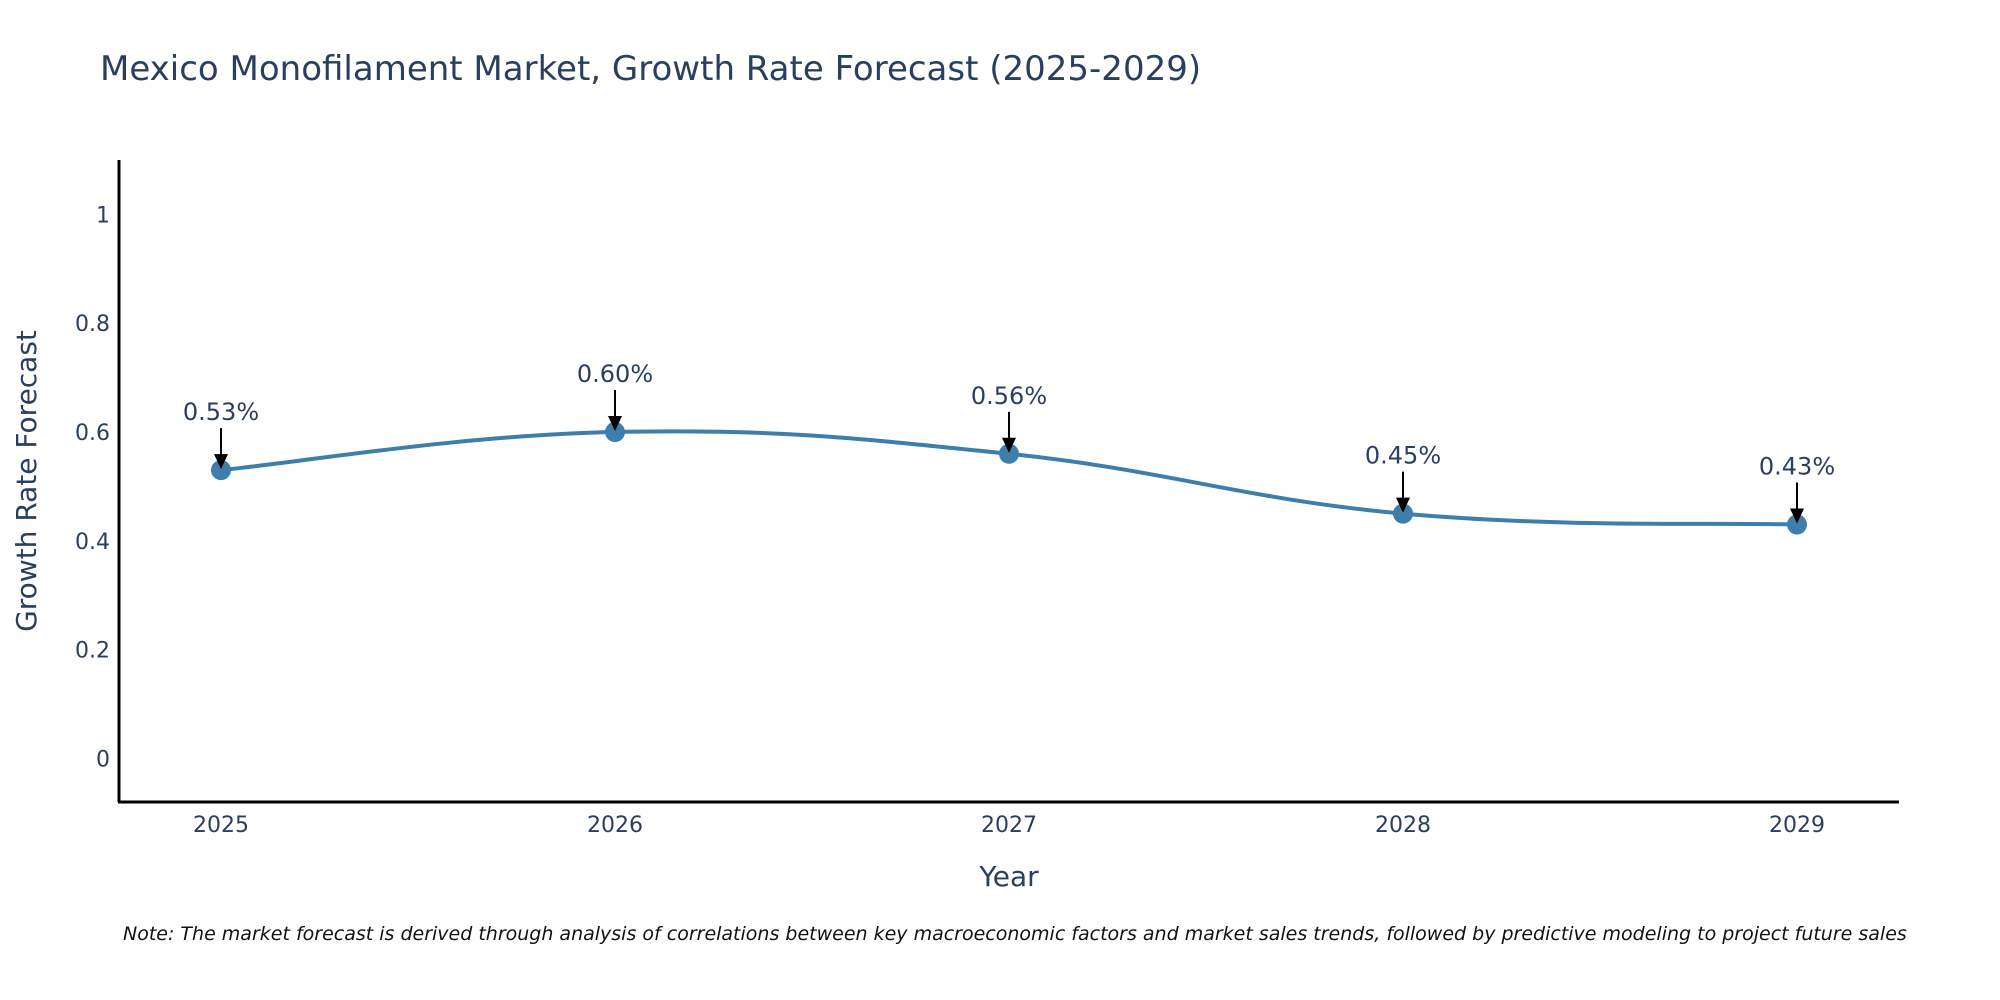  I want to click on data-label: 0.53%, so click(221, 412).